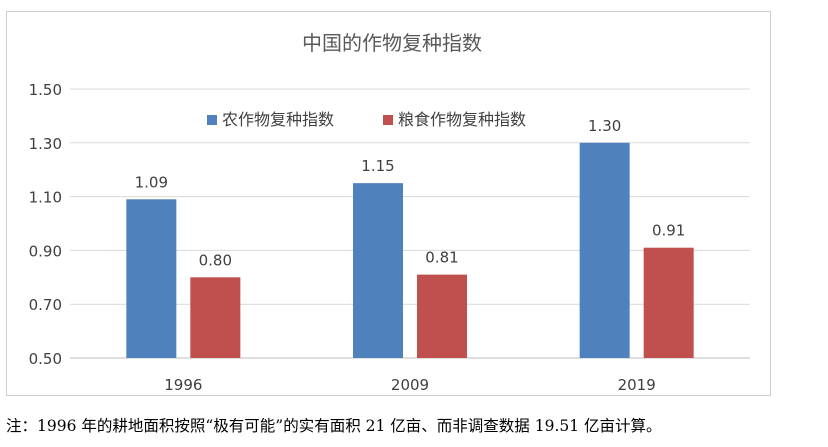 The height and width of the screenshot is (447, 828). Describe the element at coordinates (377, 166) in the screenshot. I see `data-label: 1.15` at that location.